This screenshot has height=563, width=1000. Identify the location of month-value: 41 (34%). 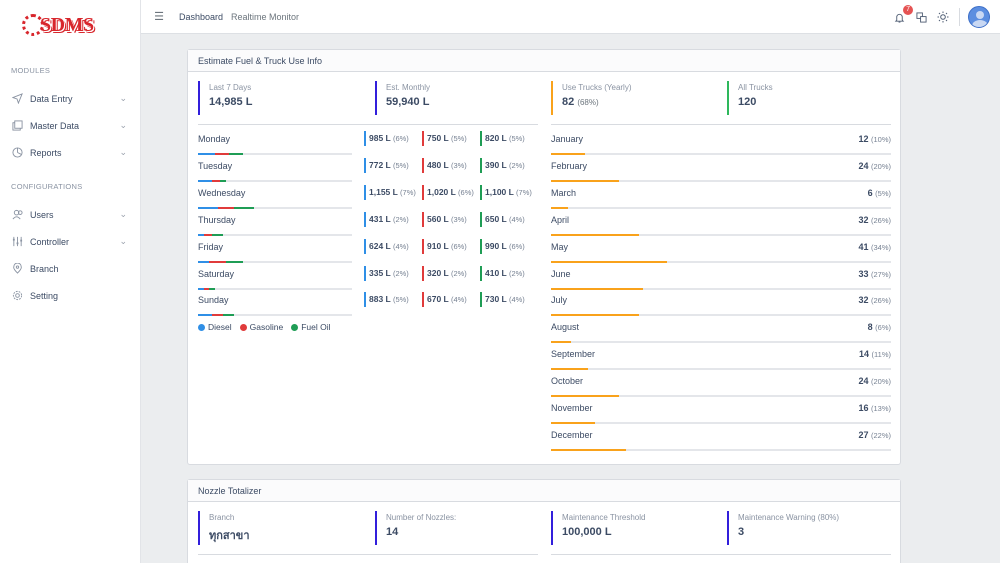
(874, 247).